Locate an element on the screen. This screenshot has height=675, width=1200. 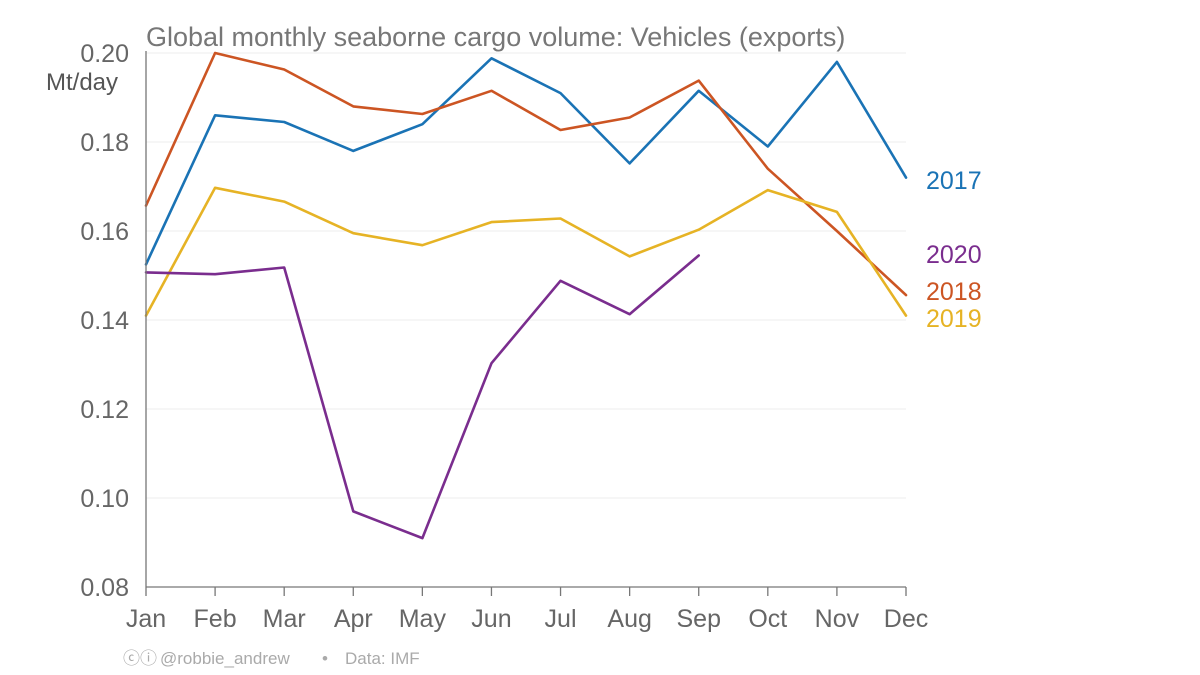
series-label-2020: 2020 is located at coordinates (954, 255).